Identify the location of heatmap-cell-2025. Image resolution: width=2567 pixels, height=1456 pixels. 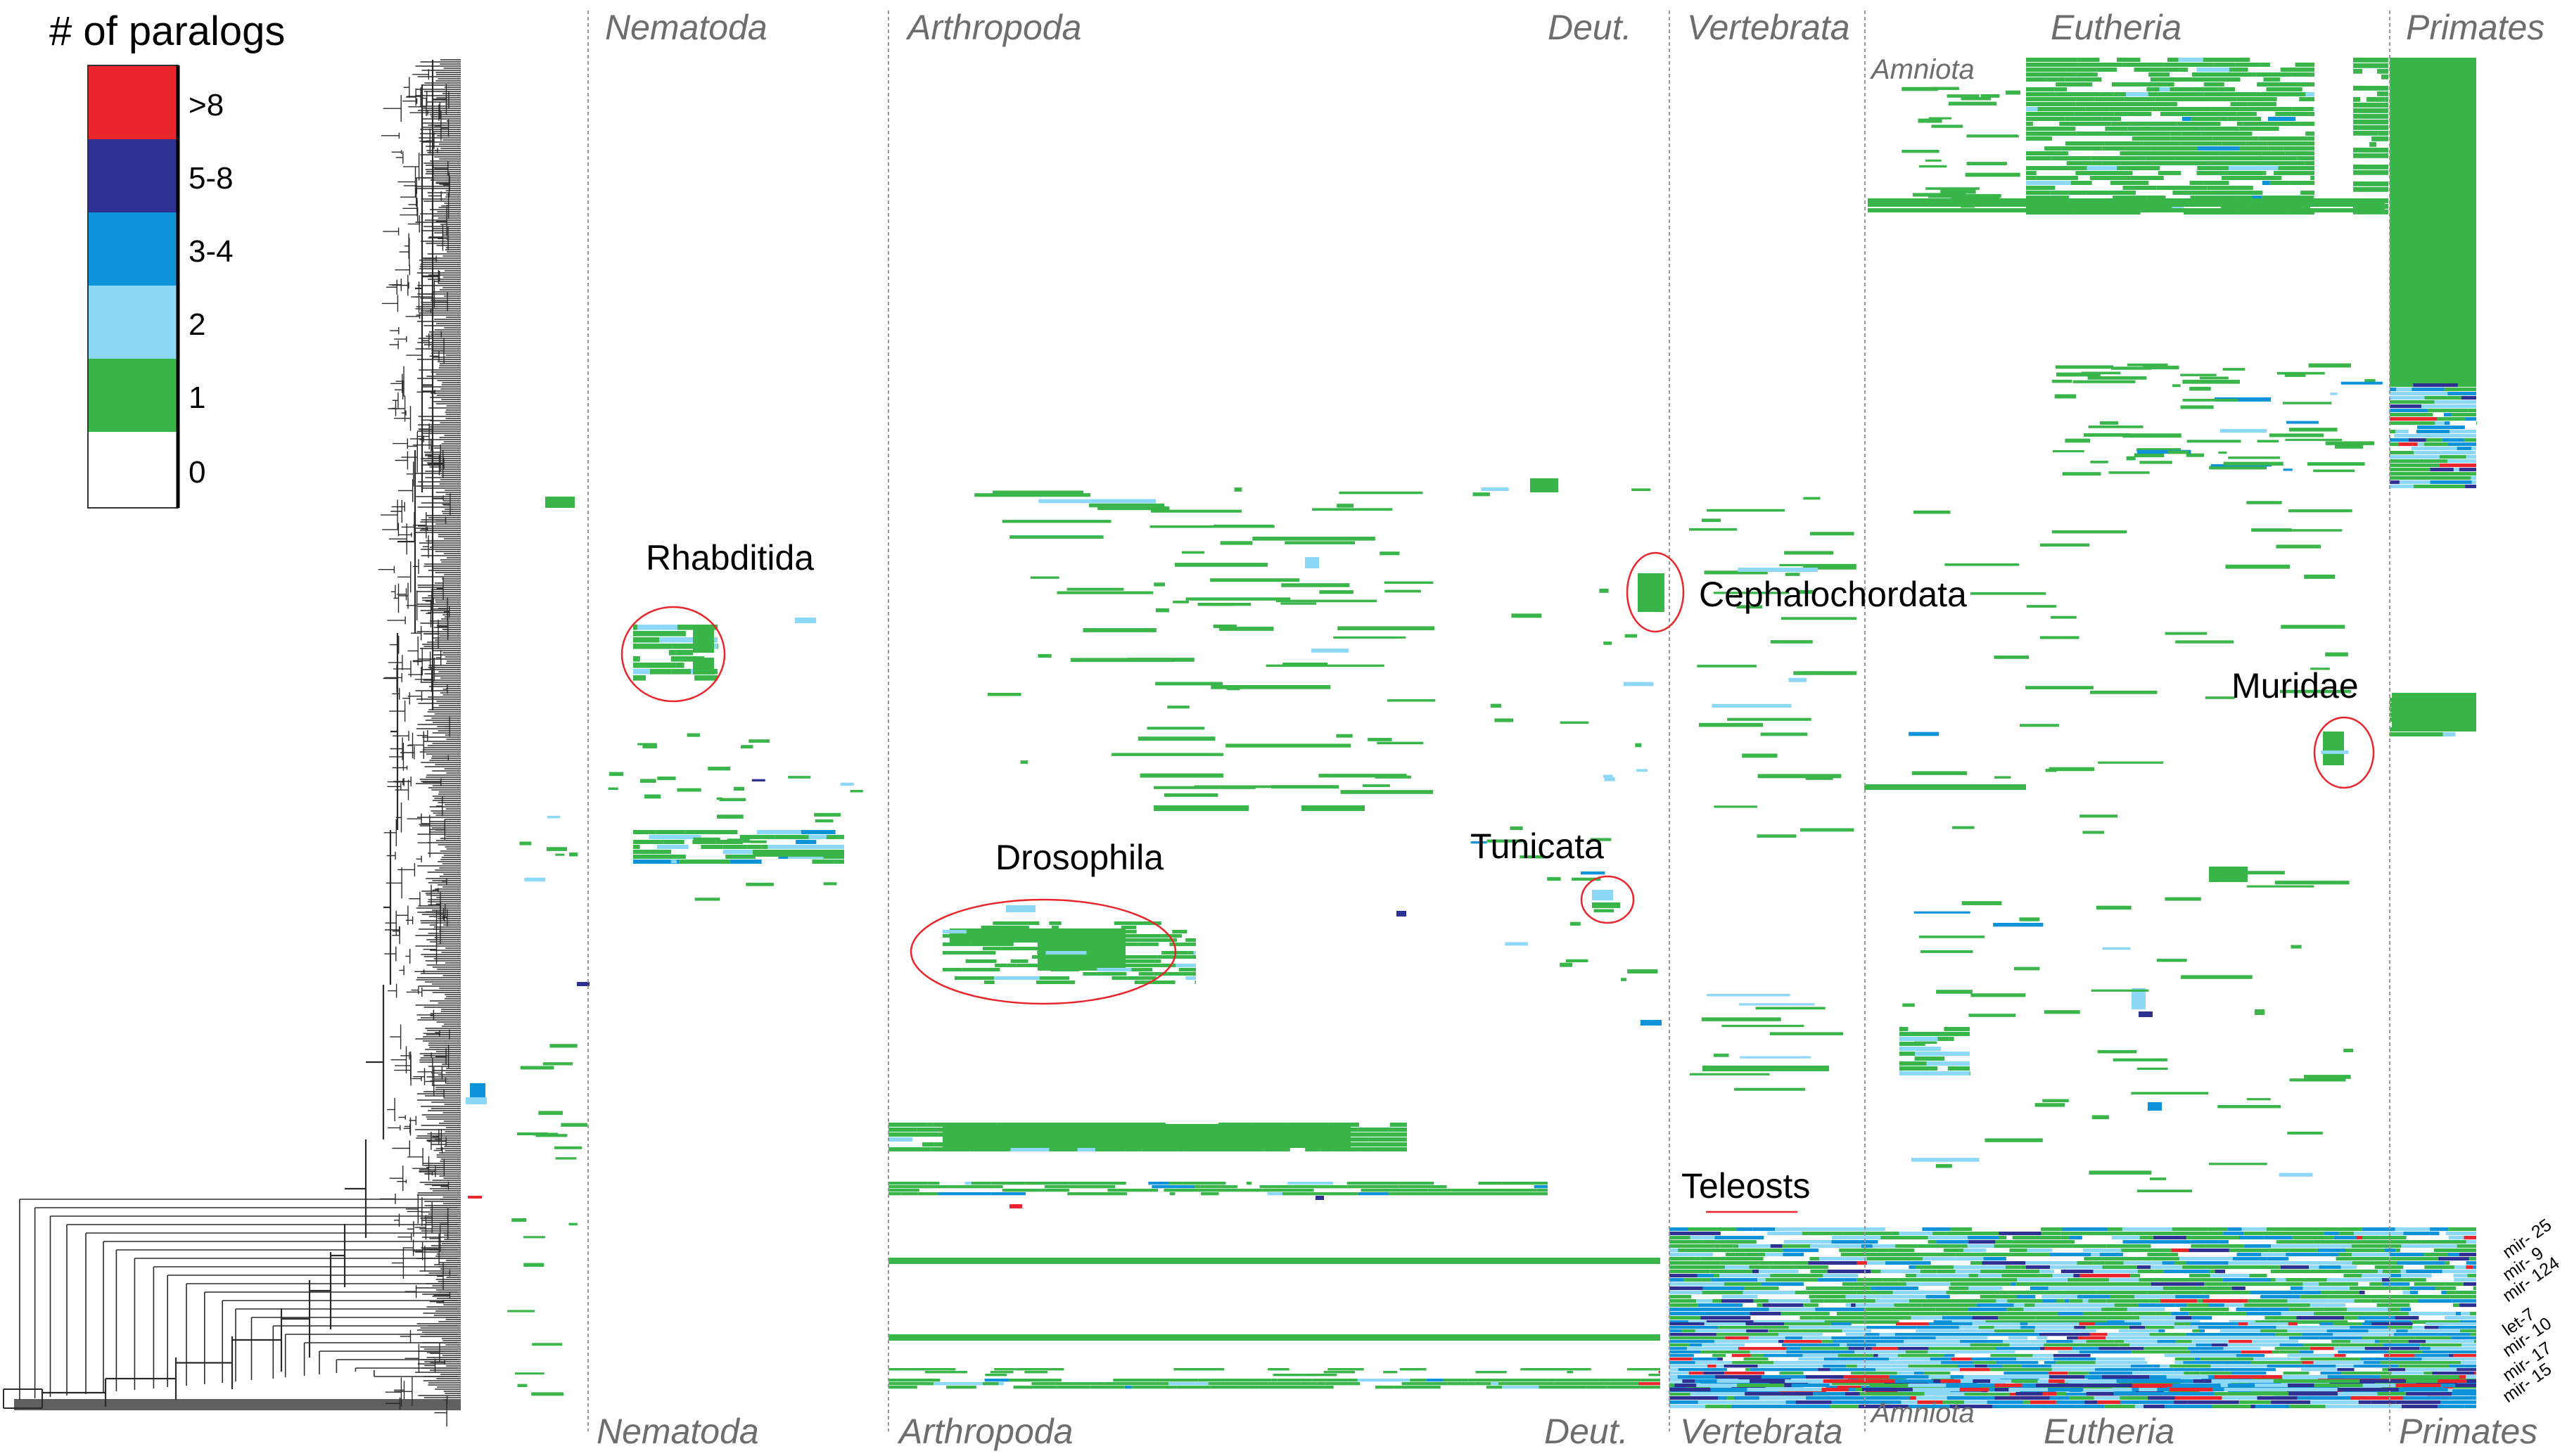
(2385, 1370).